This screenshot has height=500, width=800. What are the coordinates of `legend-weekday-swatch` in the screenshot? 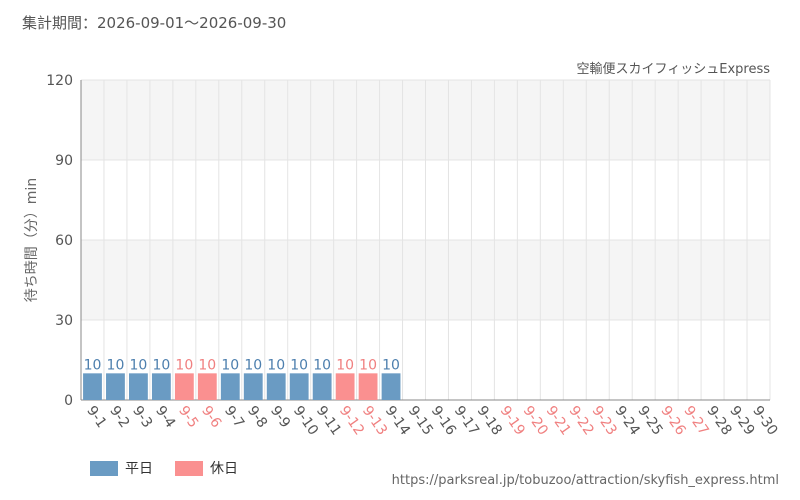 It's located at (104, 468).